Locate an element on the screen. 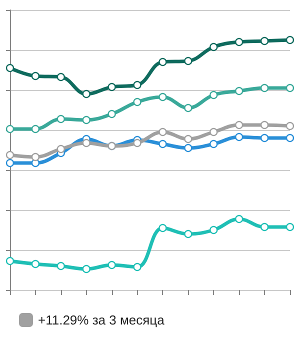 Image resolution: width=300 pixels, height=340 pixels. legend-label: +11.29% за 3 месяца is located at coordinates (102, 320).